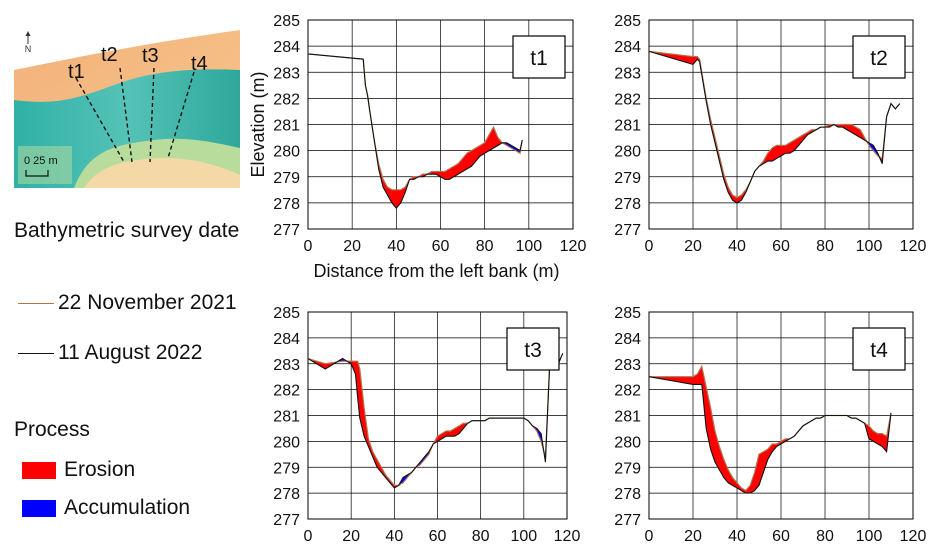 The height and width of the screenshot is (545, 940). What do you see at coordinates (286, 442) in the screenshot?
I see `ytick-label-t3: 280` at bounding box center [286, 442].